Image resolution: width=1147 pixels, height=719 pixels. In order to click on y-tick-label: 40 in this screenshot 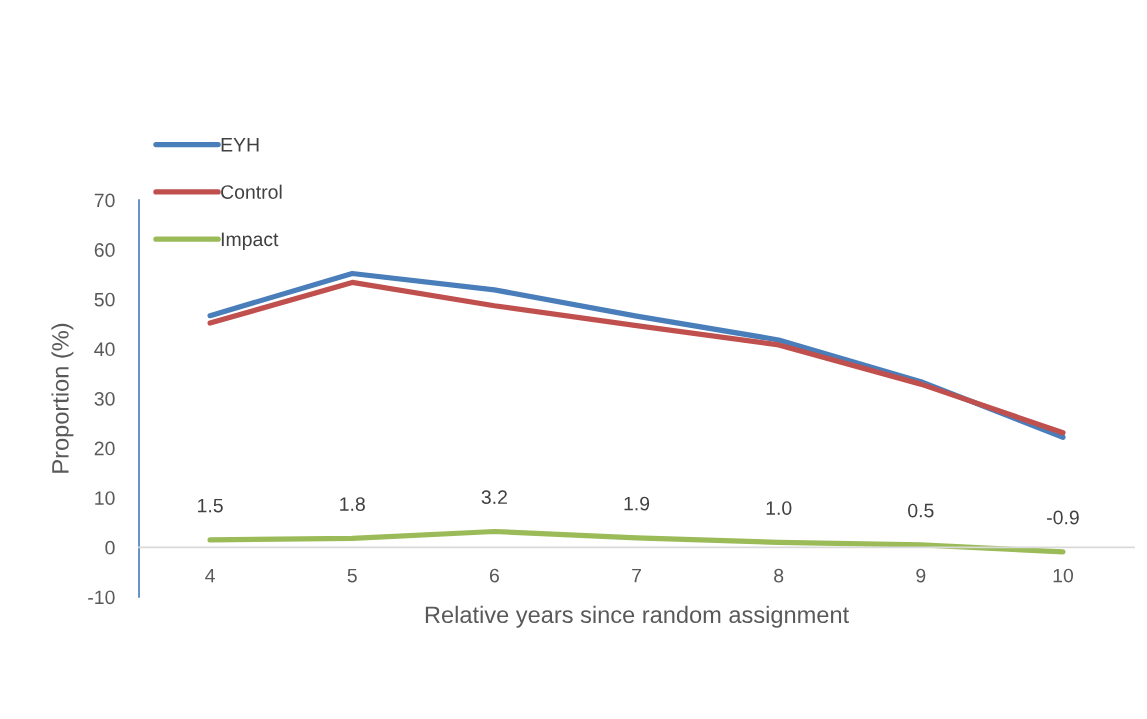, I will do `click(104, 349)`.